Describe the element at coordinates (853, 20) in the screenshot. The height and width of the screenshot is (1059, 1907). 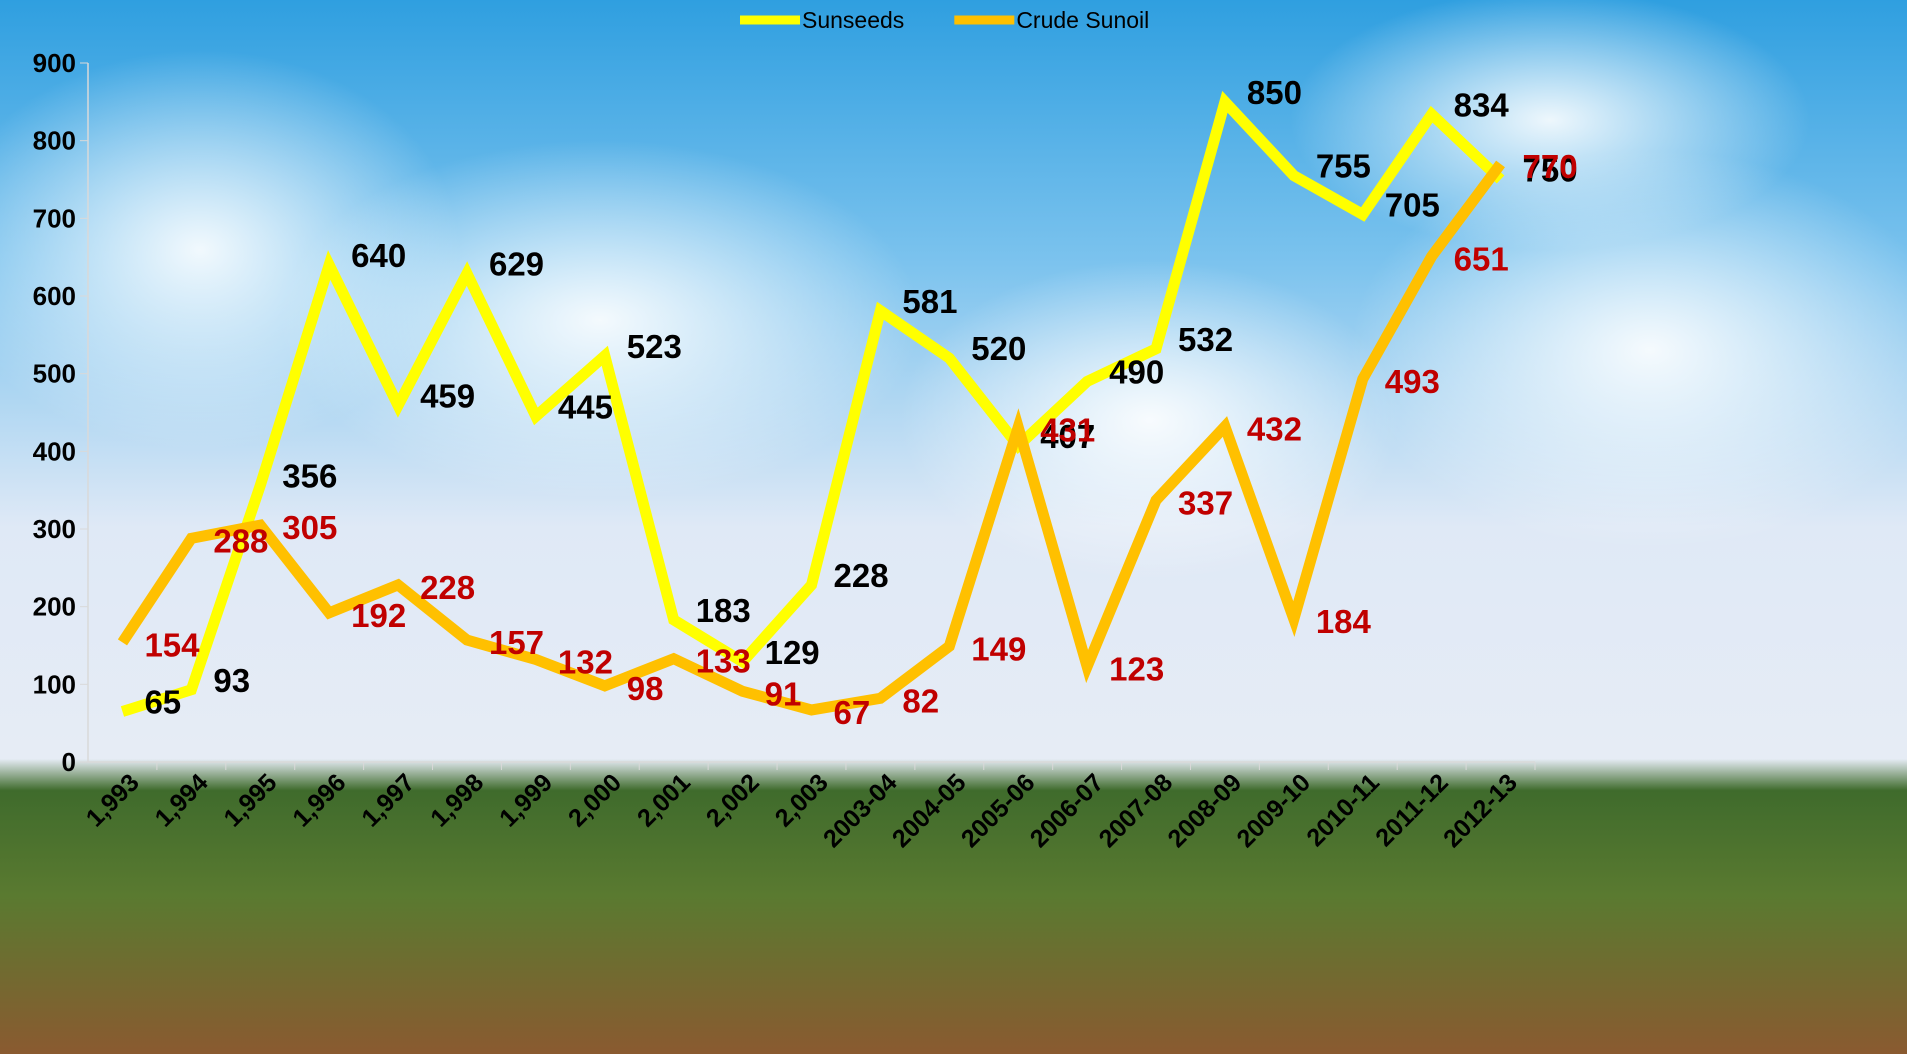
I see `legend-label: Sunseeds` at that location.